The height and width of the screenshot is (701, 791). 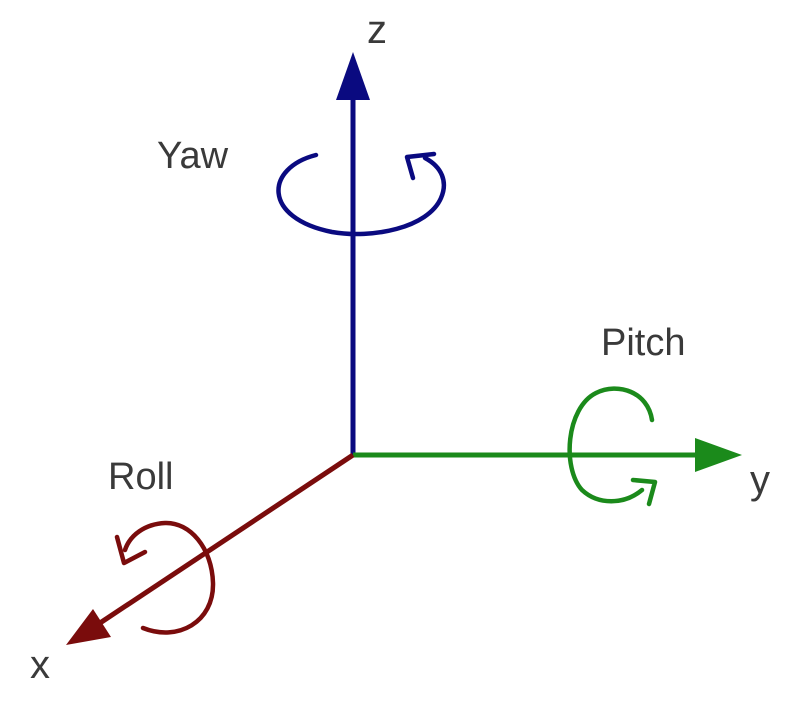 I want to click on yaw-arrowhead, so click(x=420, y=166).